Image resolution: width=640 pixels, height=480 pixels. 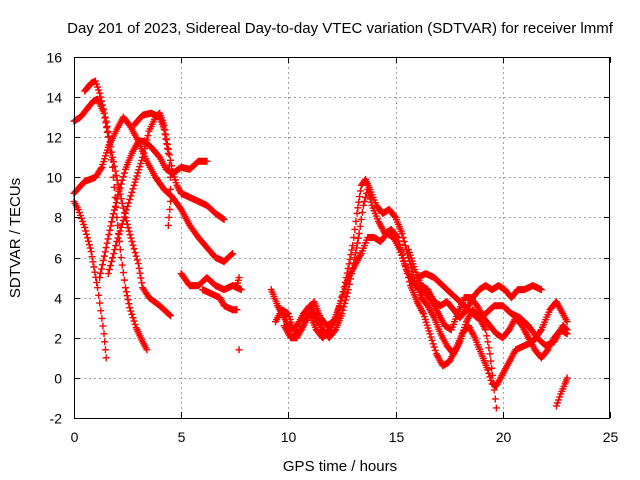 I want to click on y-tick-label: 14, so click(x=54, y=98).